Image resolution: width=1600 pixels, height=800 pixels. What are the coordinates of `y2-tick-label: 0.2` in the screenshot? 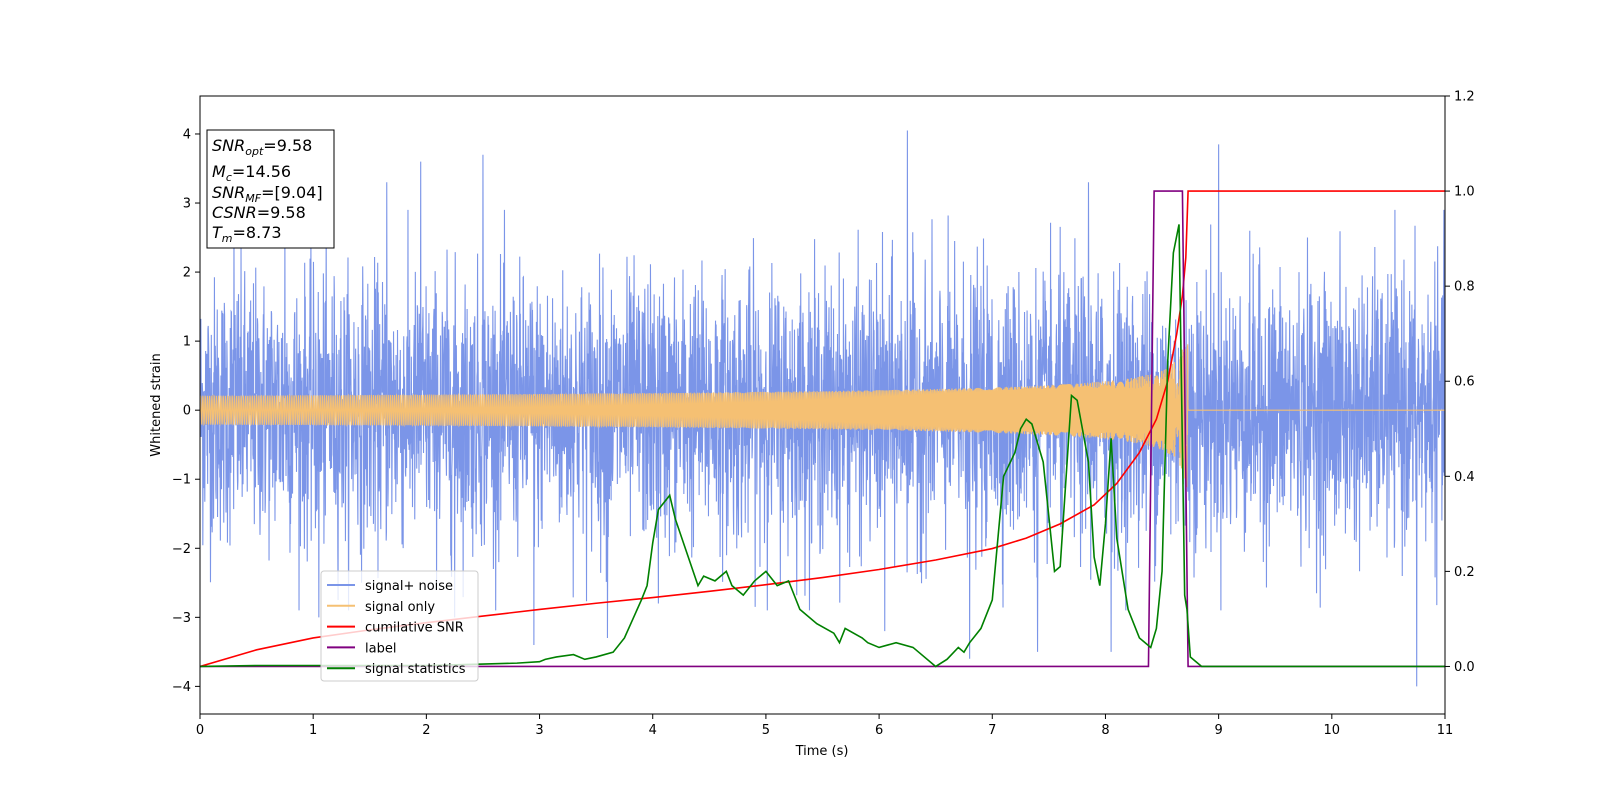 It's located at (1464, 572).